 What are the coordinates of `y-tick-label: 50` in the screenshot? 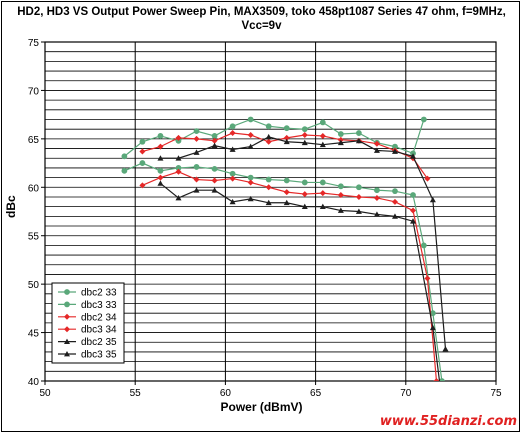 It's located at (34, 285).